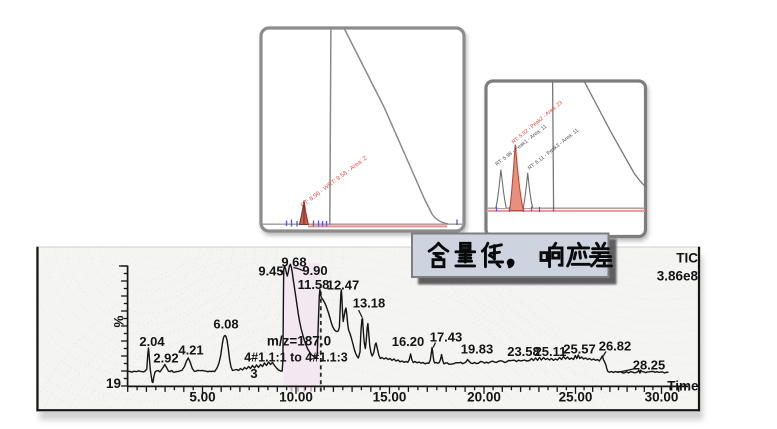 This screenshot has height=429, width=777. I want to click on svg-text: 4#1.1:1 to 4#1.1:3, so click(296, 358).